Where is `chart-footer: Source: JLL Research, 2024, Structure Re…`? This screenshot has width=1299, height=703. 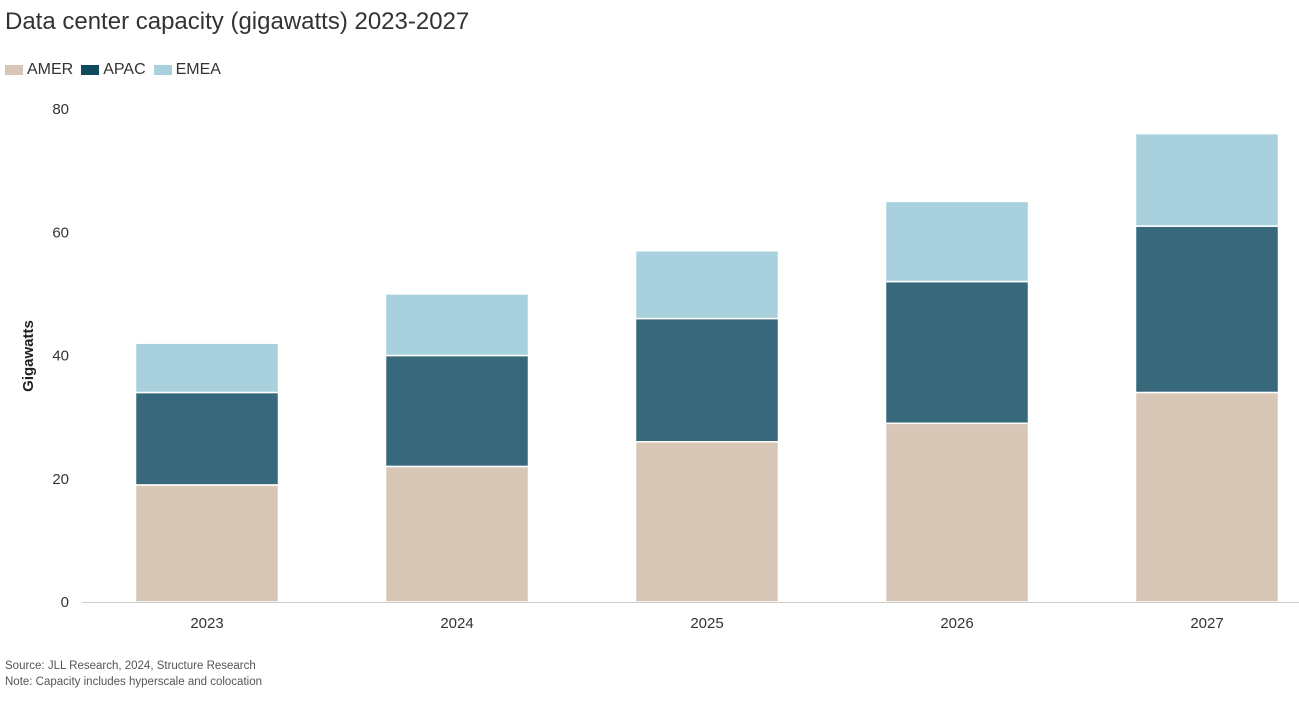 chart-footer: Source: JLL Research, 2024, Structure Re… is located at coordinates (133, 674).